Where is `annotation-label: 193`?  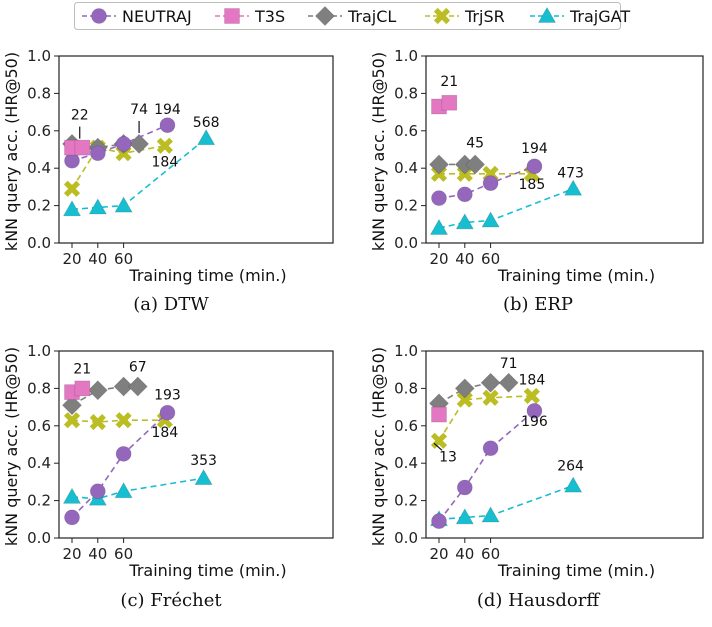 annotation-label: 193 is located at coordinates (167, 396).